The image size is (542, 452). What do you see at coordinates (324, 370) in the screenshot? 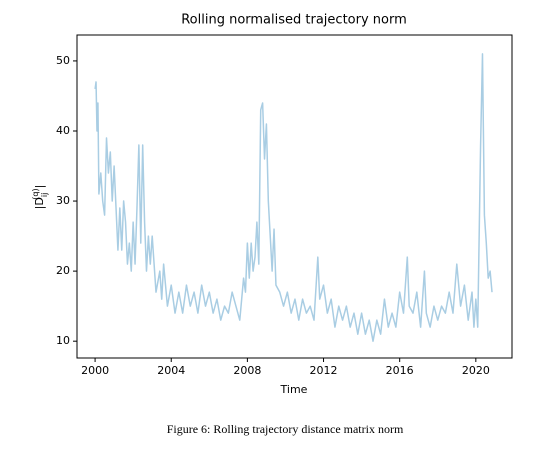
I see `x-tick-label: 2012` at bounding box center [324, 370].